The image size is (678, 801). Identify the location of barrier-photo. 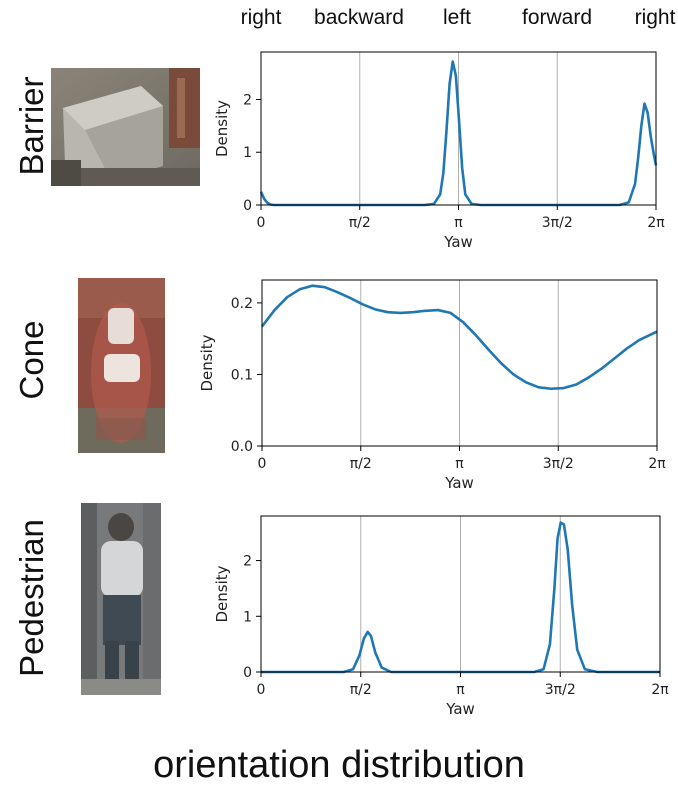
(125, 127).